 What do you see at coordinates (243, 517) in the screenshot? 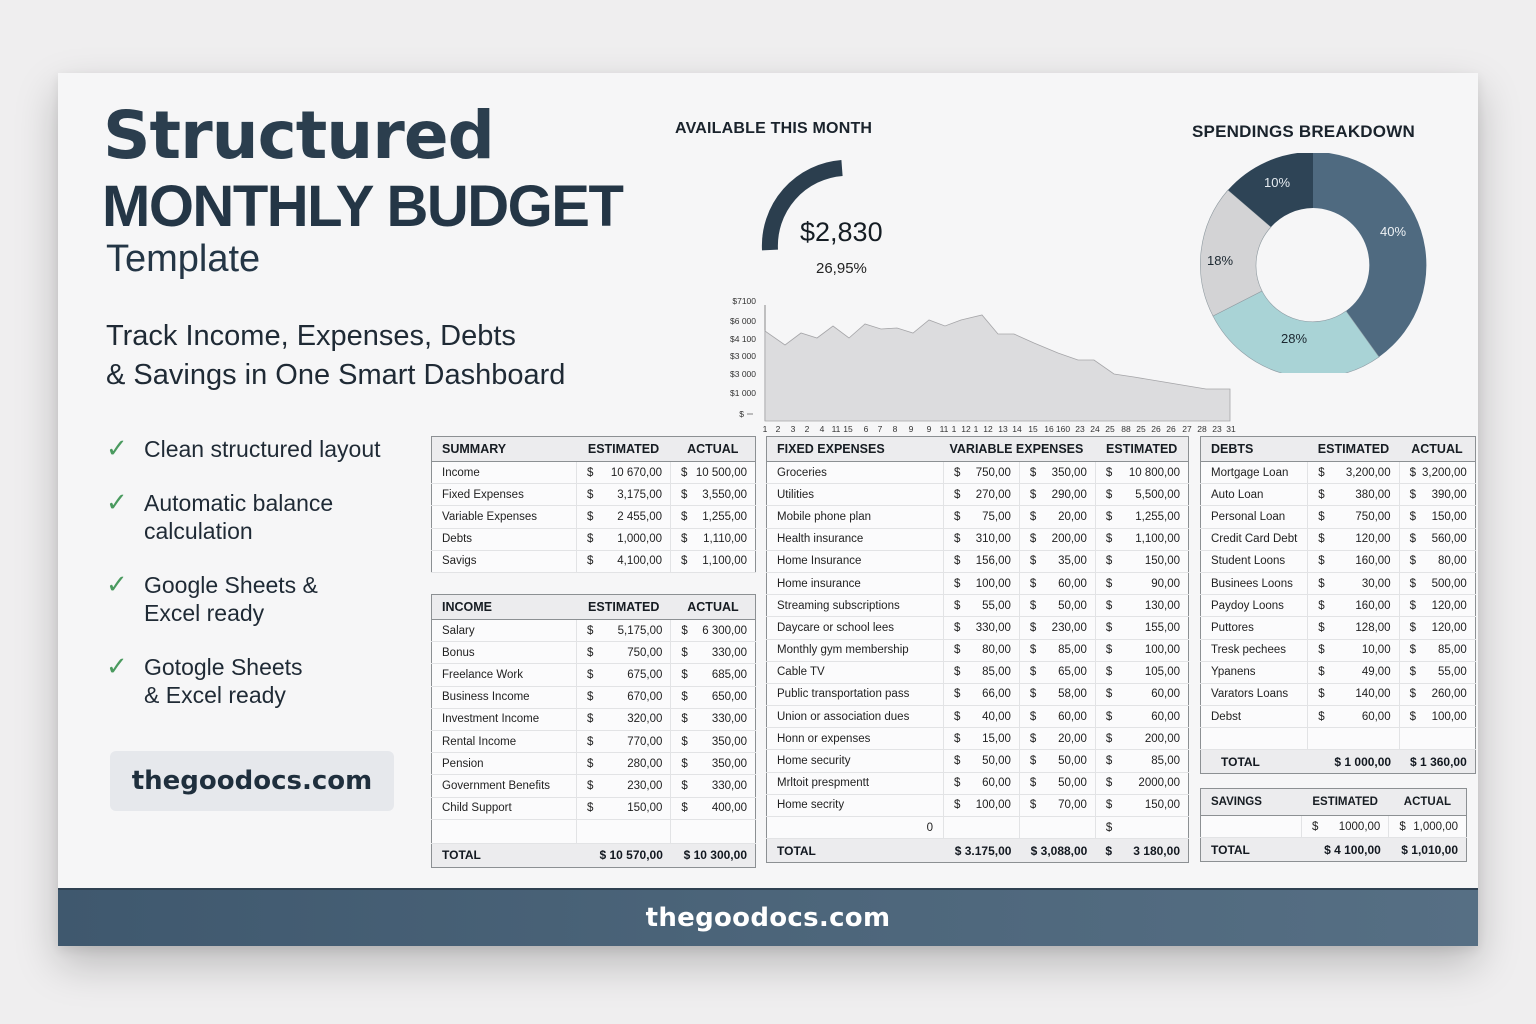
I see `feature-item: ✓ Automatic balance calculation` at bounding box center [243, 517].